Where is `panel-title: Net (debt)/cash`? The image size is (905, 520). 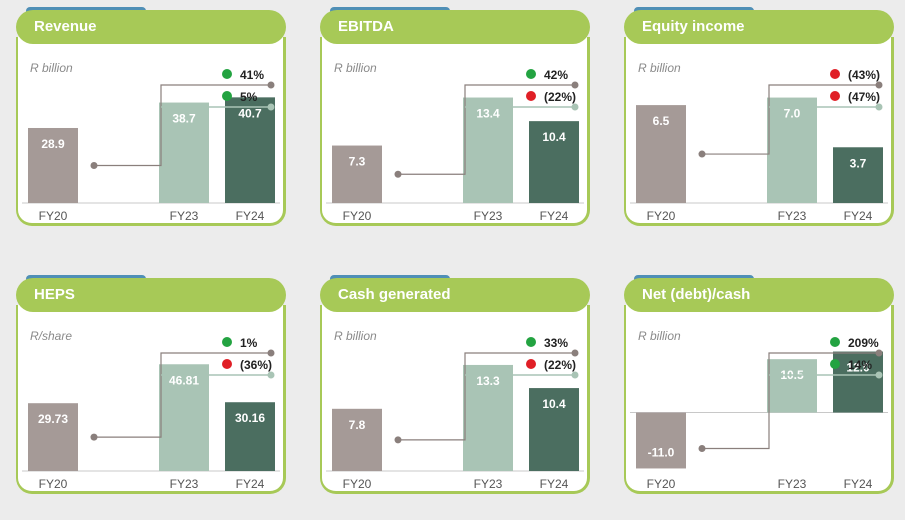
panel-title: Net (debt)/cash is located at coordinates (759, 295).